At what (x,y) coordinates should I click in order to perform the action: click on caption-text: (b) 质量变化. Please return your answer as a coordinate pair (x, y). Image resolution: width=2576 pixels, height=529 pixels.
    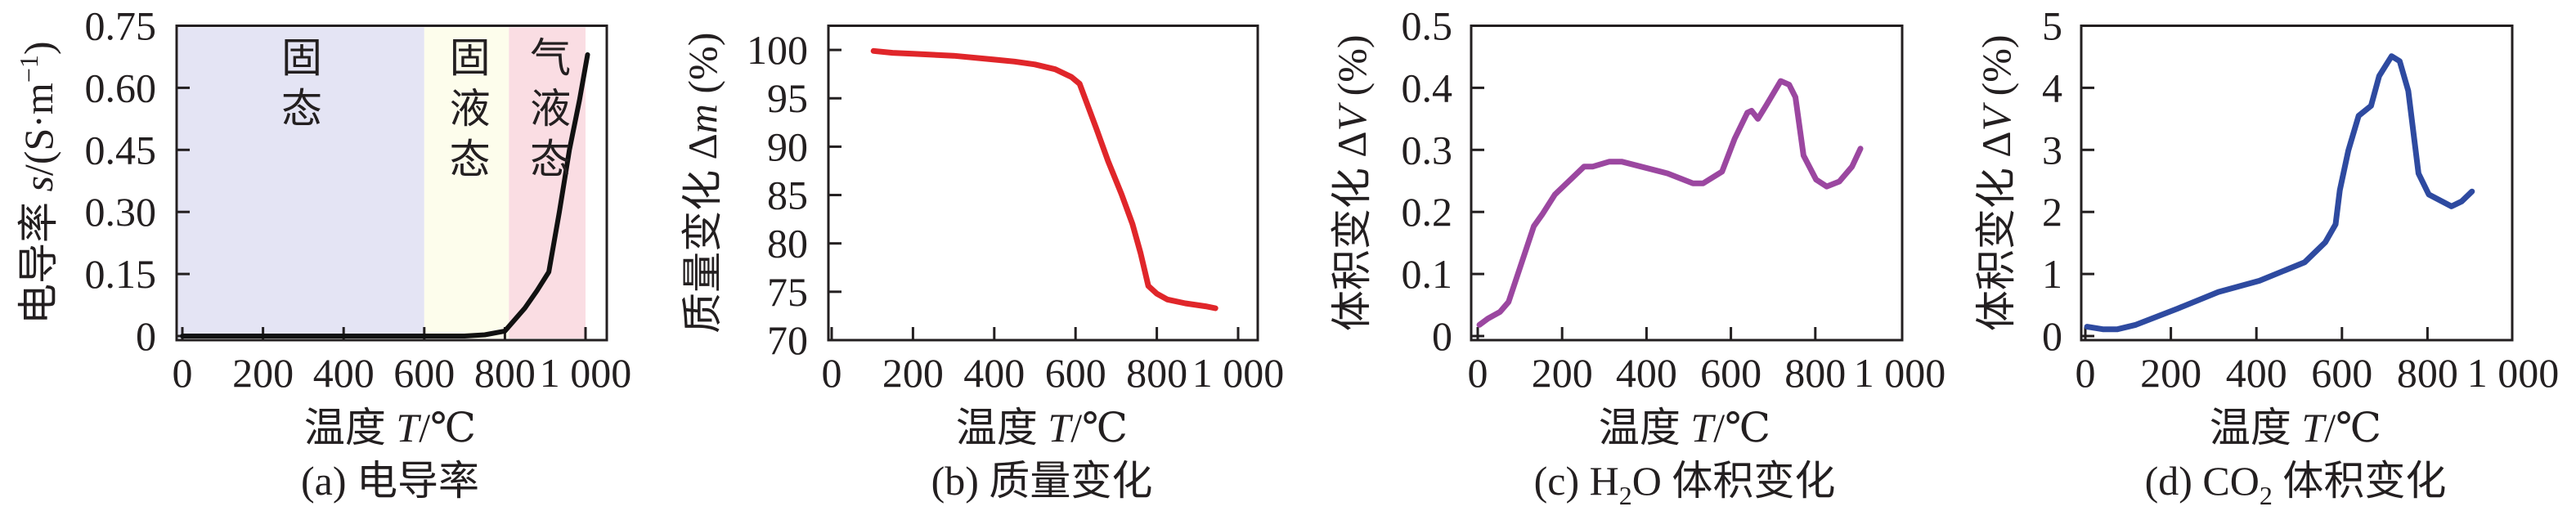
    Looking at the image, I should click on (1042, 481).